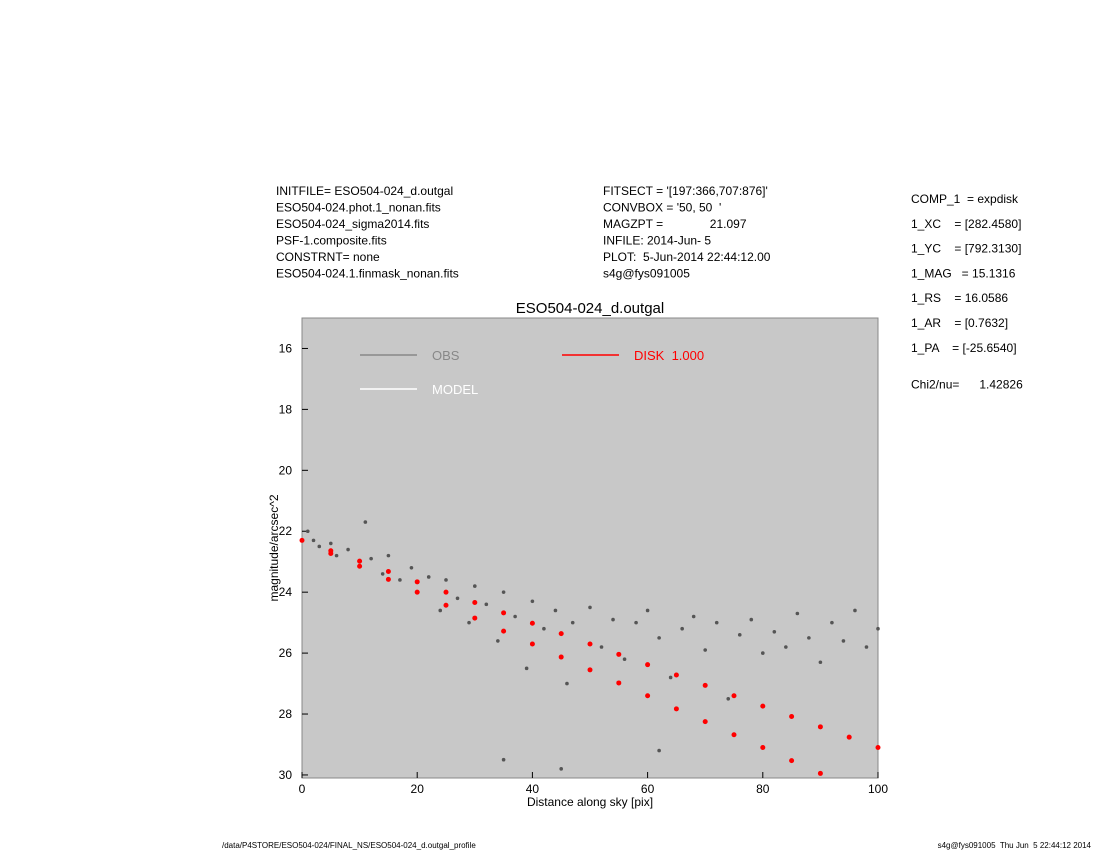  I want to click on y-tick-label: 30, so click(286, 775).